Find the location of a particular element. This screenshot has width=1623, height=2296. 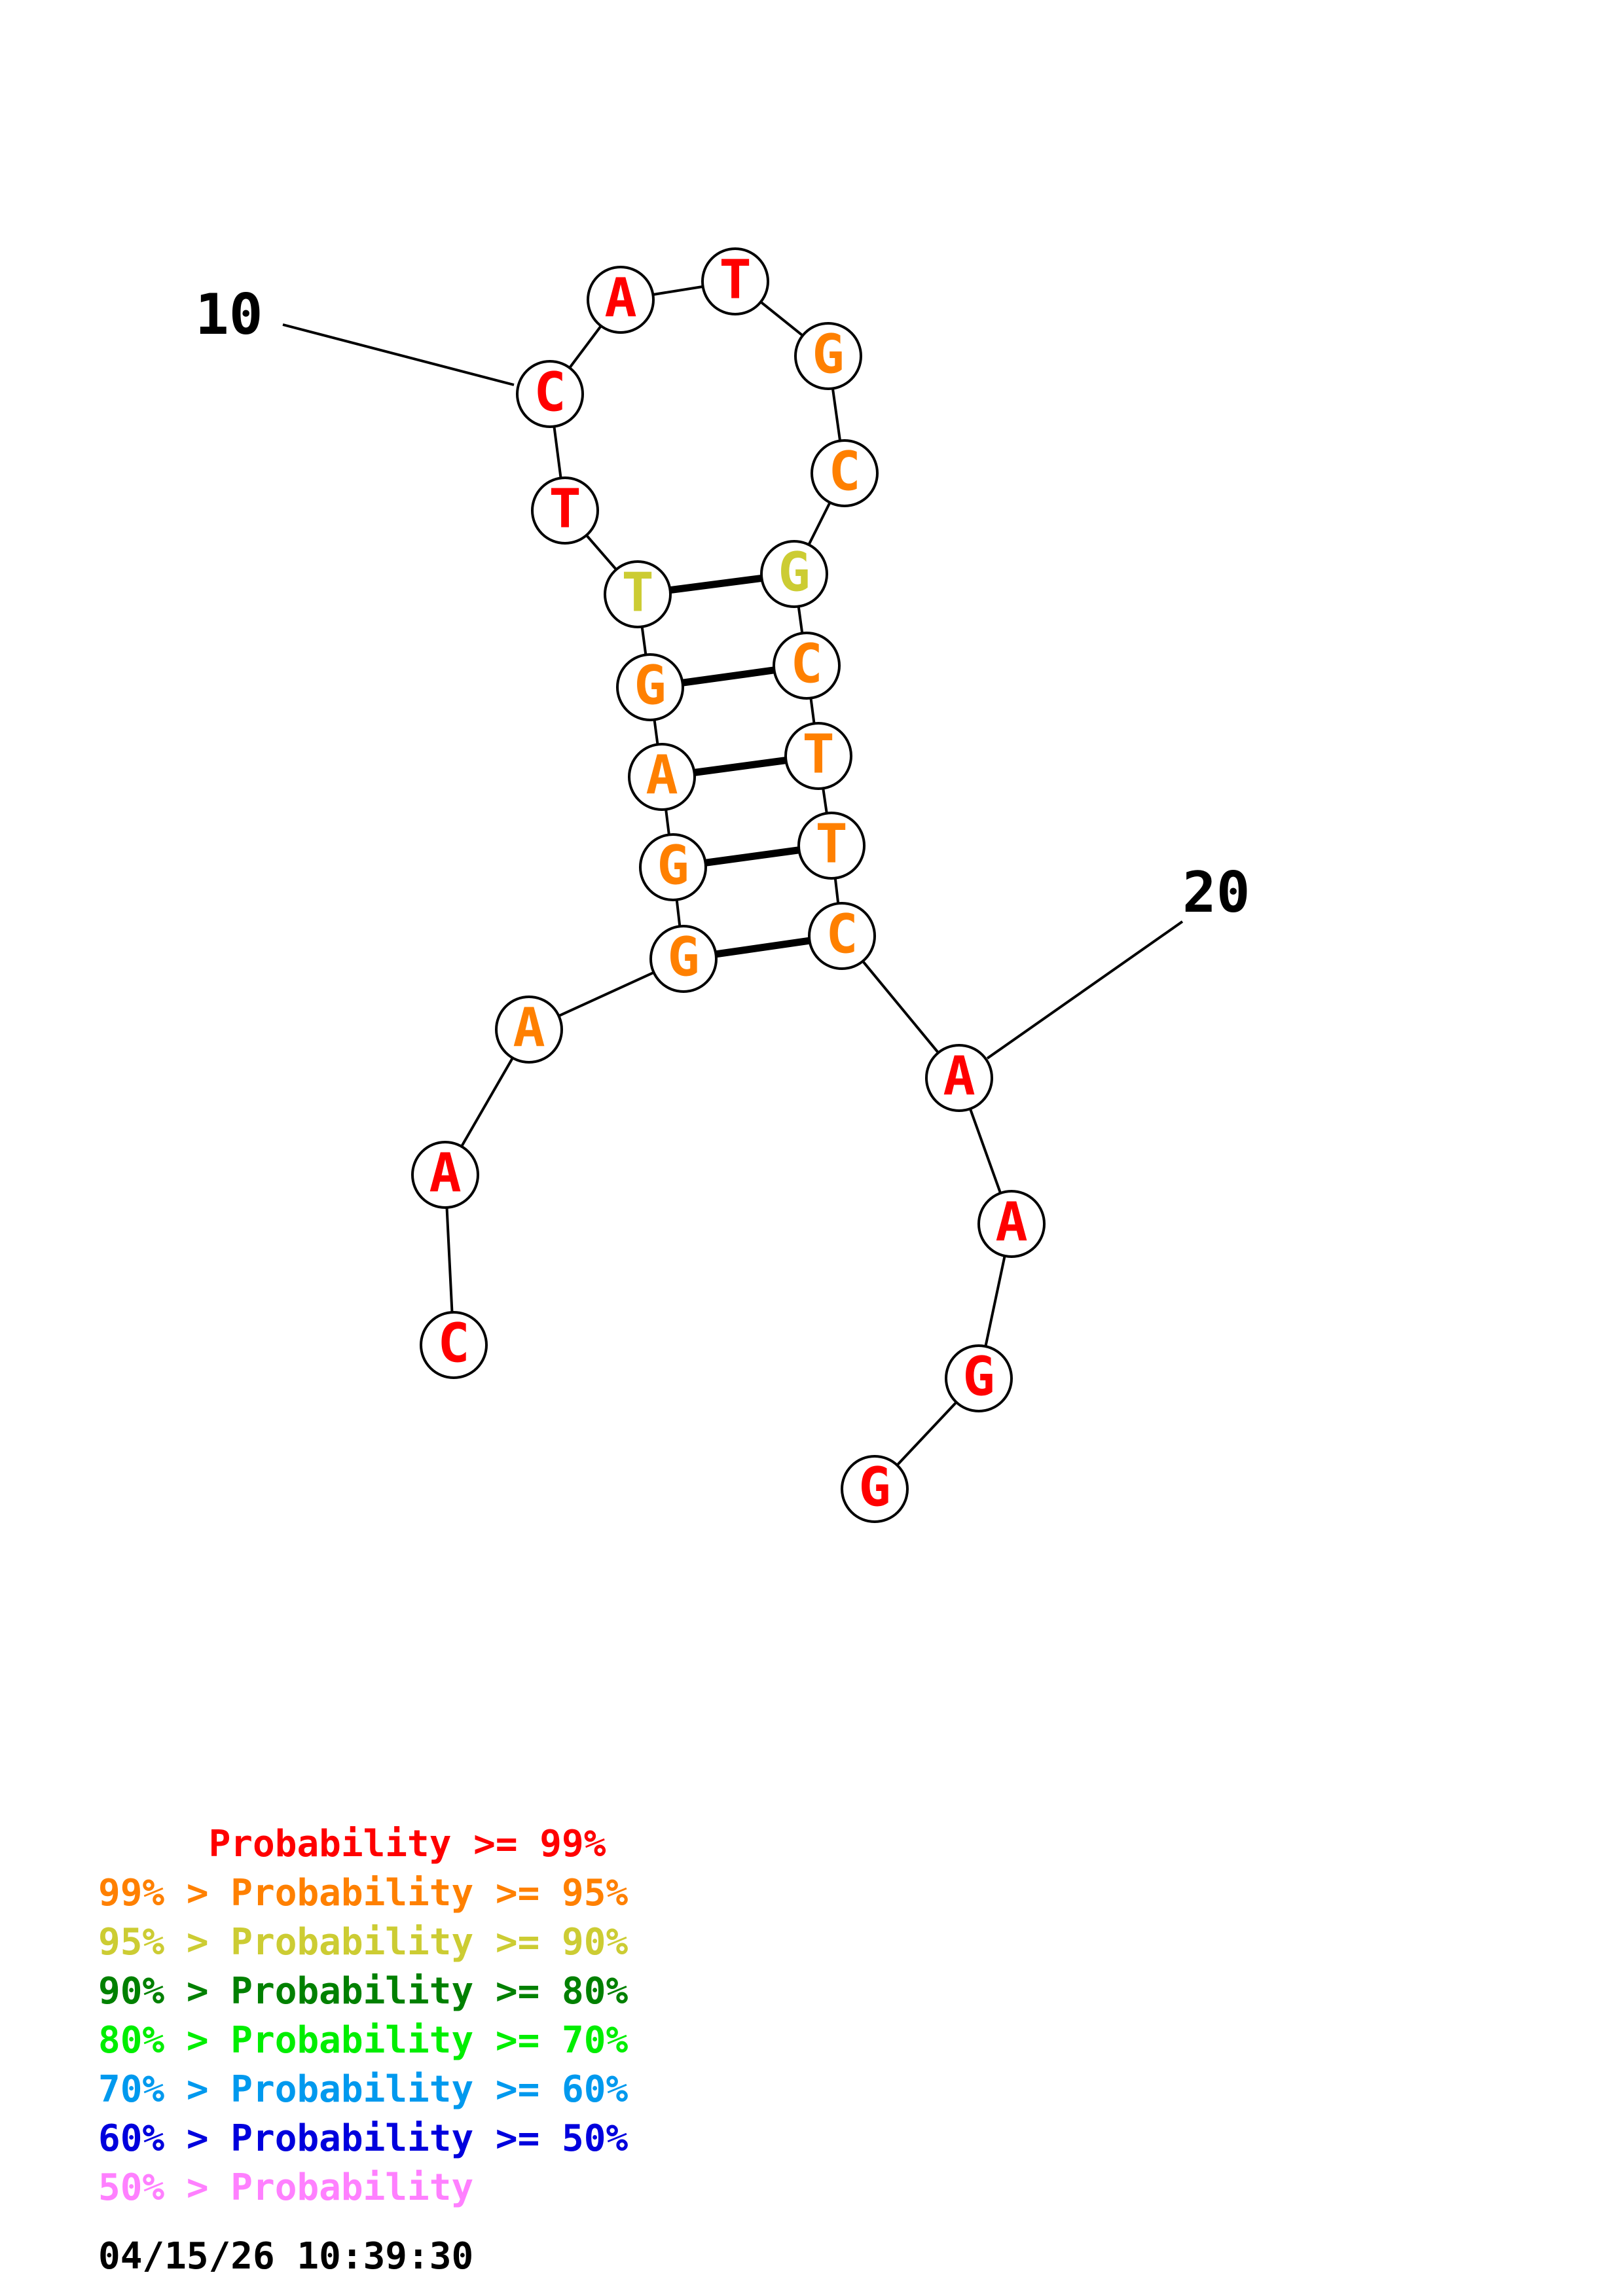

legend-label: Probability >= 90% is located at coordinates (429, 1942).